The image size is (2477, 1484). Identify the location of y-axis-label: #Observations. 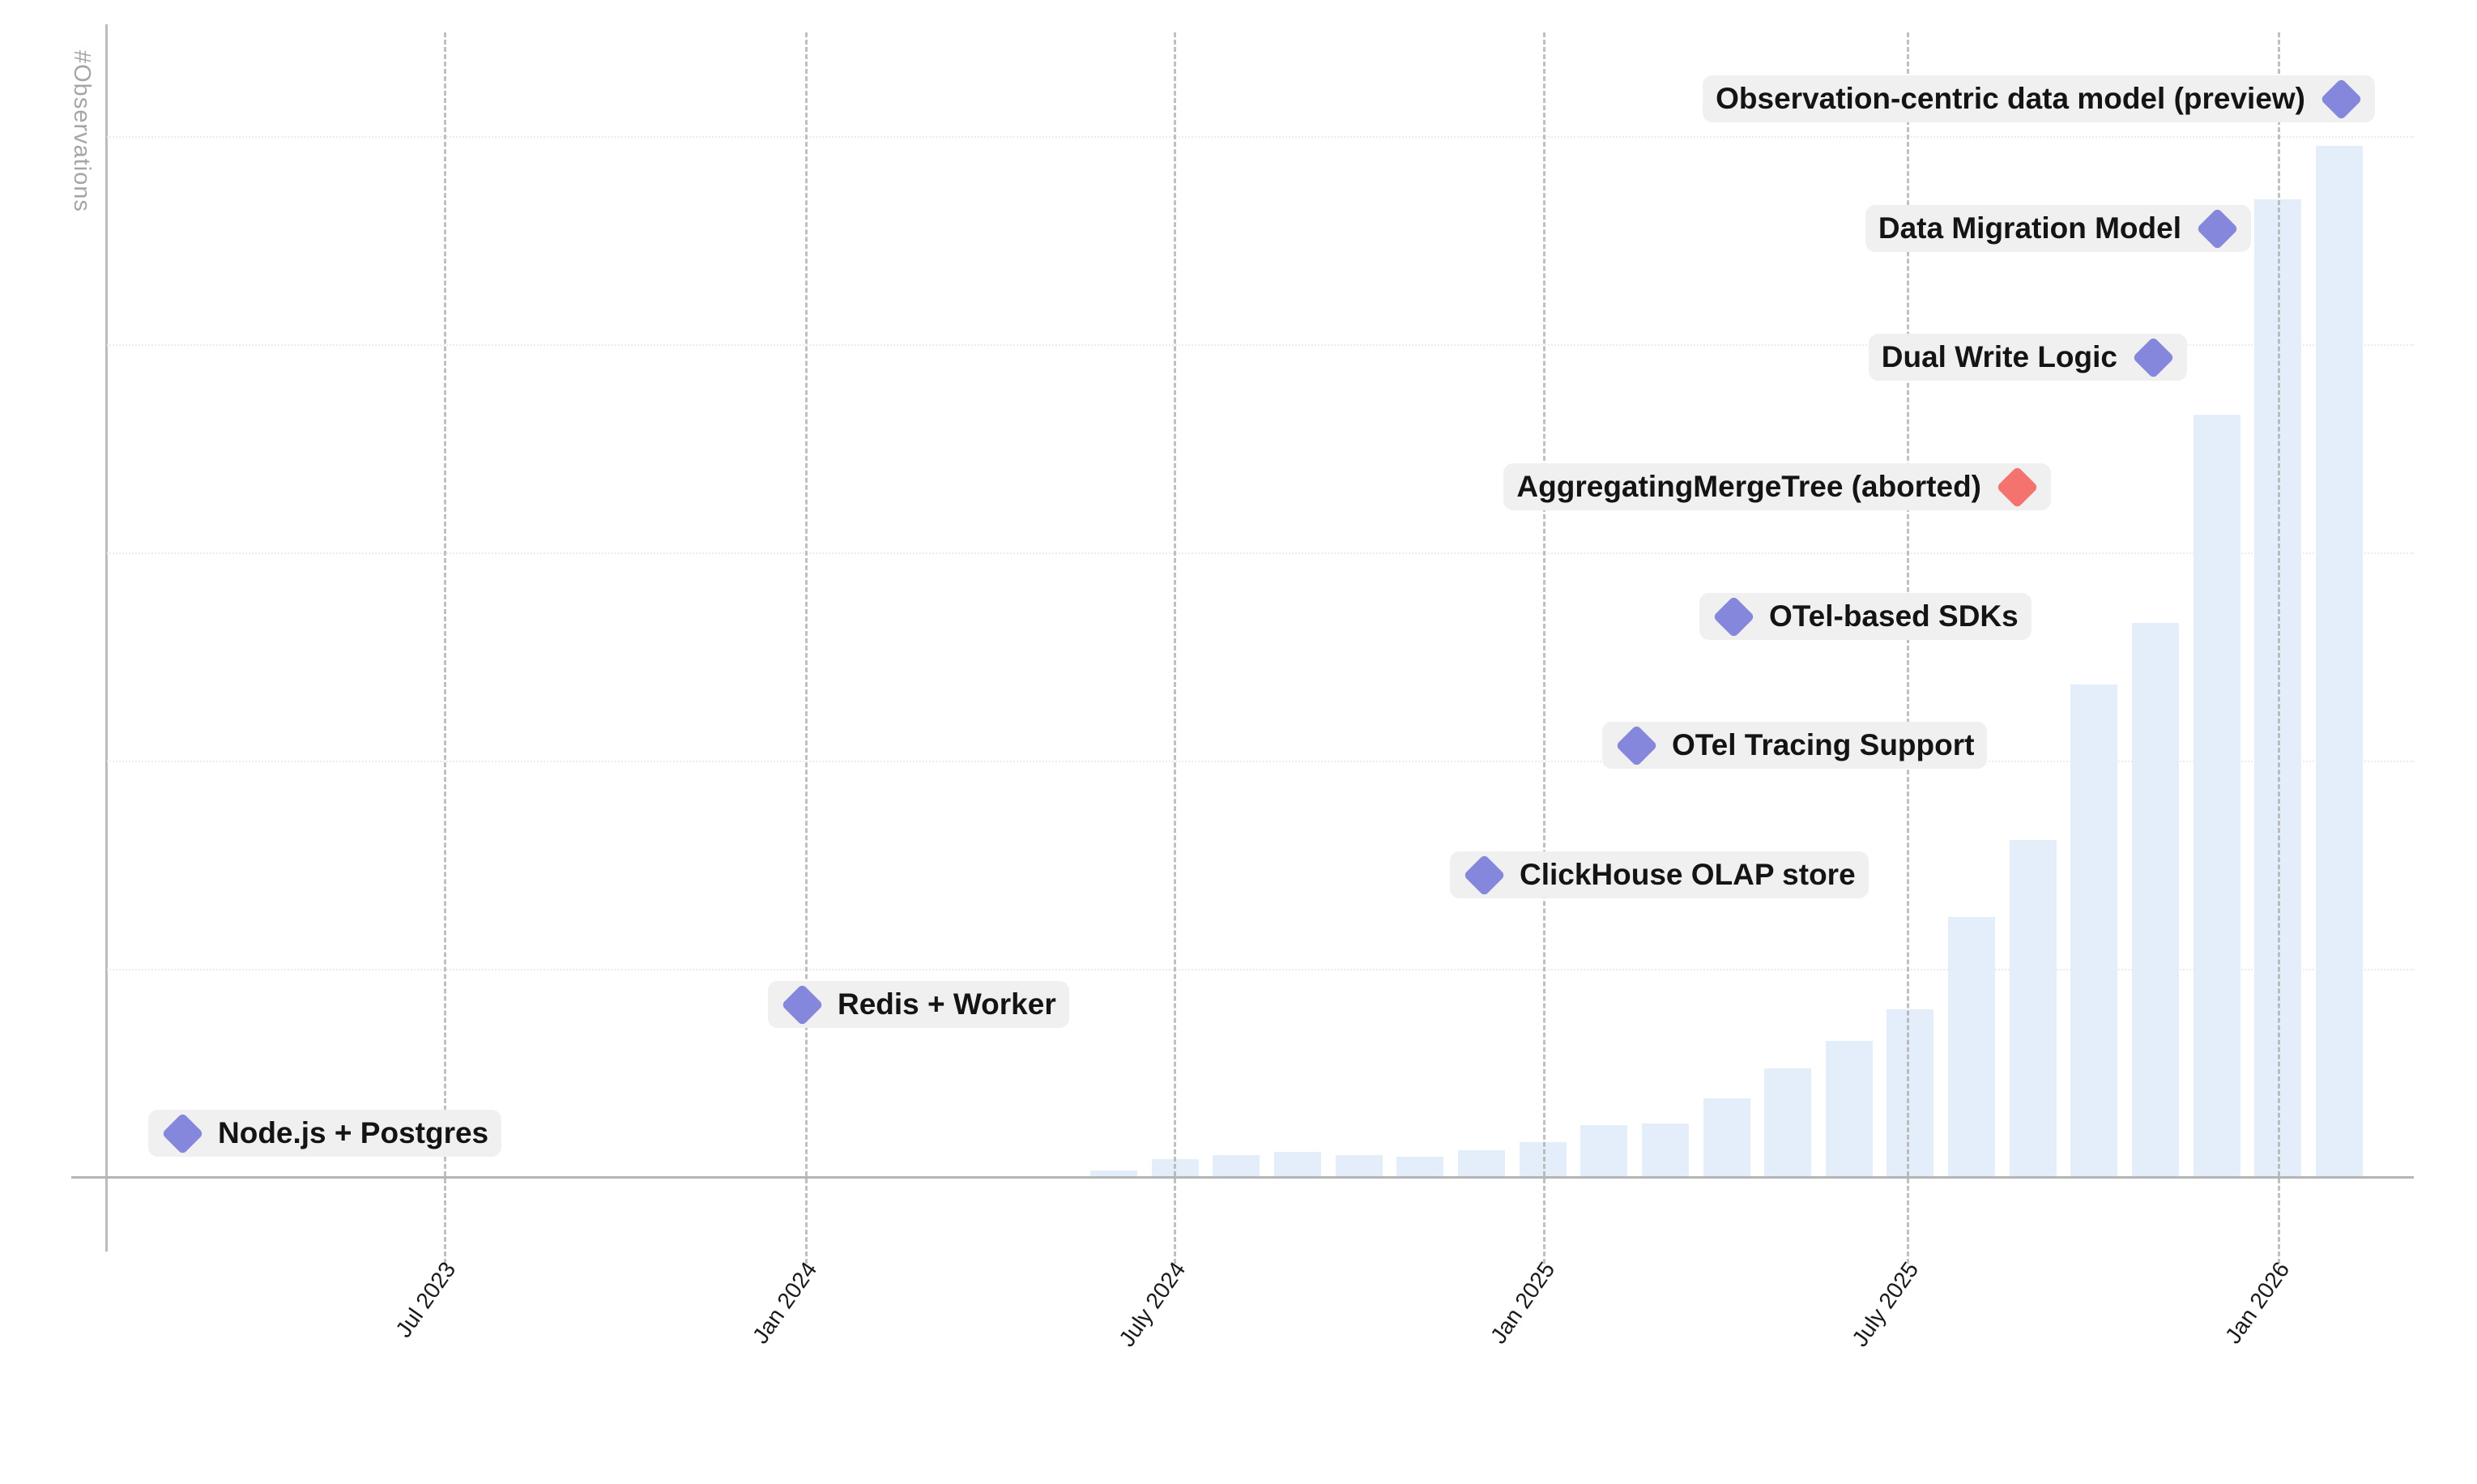
(82, 131).